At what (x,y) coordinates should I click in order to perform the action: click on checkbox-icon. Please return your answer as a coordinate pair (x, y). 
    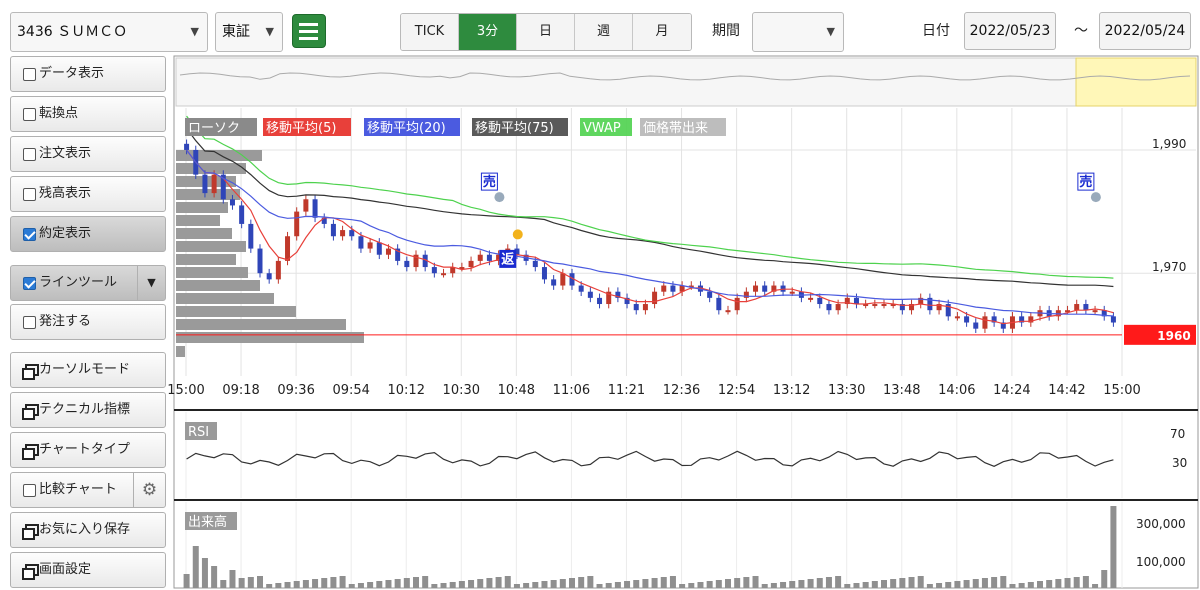
    Looking at the image, I should click on (29, 322).